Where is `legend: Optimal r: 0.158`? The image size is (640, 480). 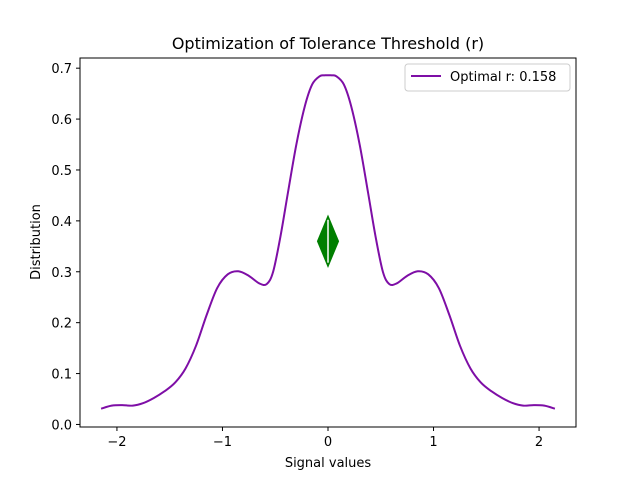 legend: Optimal r: 0.158 is located at coordinates (487, 77).